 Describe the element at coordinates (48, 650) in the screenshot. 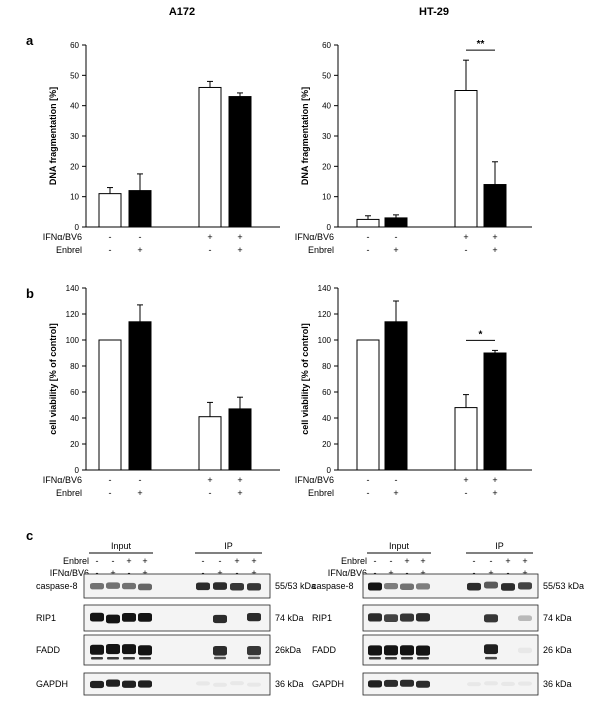

I see `protein-label: FADD` at that location.